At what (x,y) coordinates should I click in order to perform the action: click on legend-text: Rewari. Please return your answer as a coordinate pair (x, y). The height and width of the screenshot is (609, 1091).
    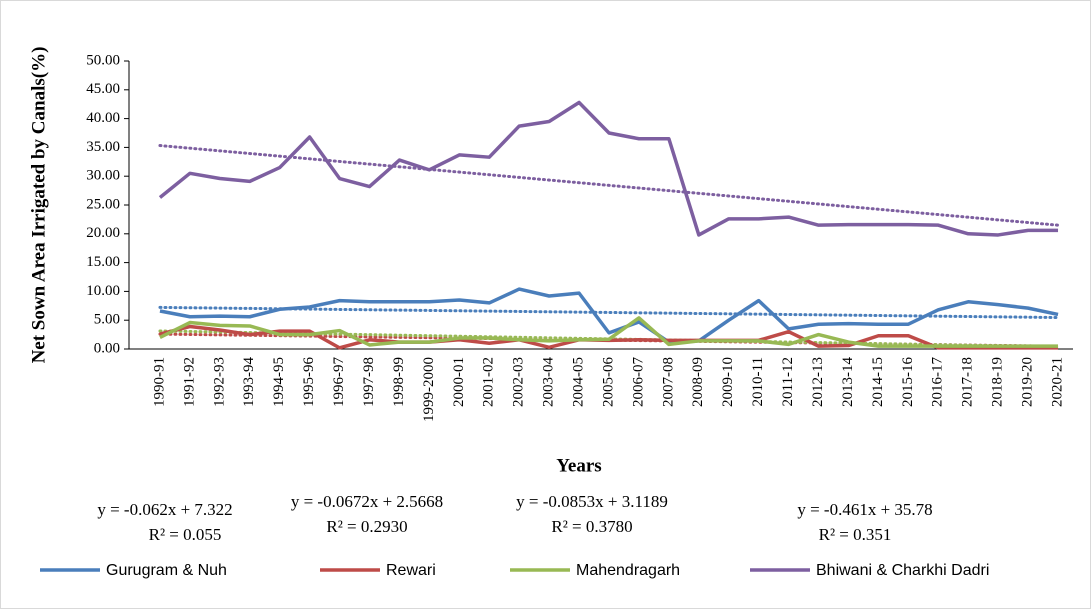
    Looking at the image, I should click on (411, 570).